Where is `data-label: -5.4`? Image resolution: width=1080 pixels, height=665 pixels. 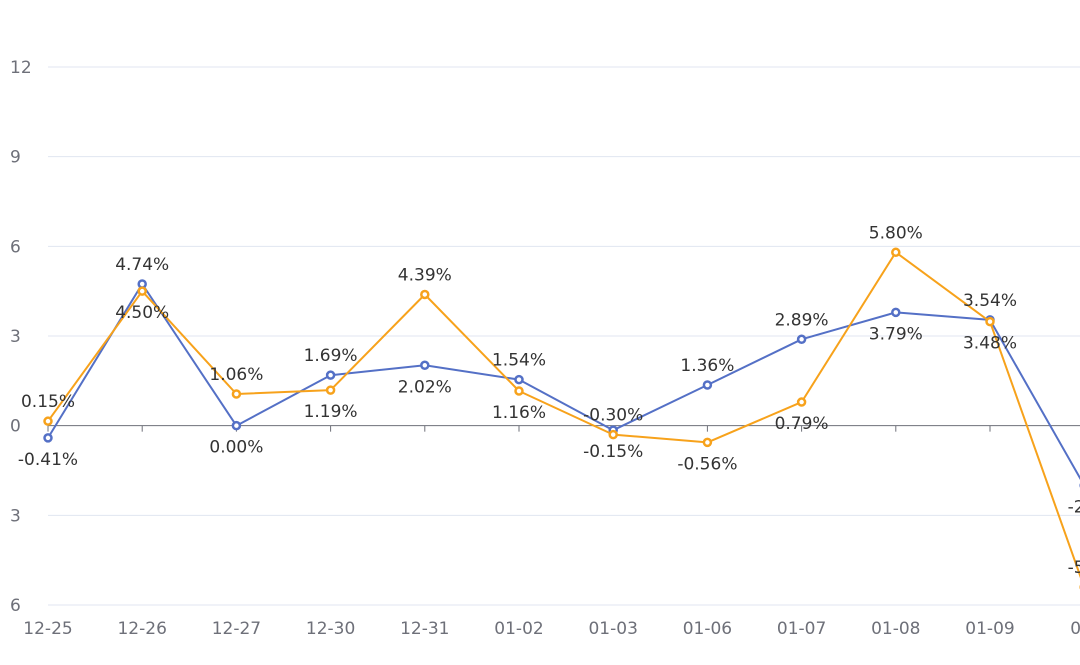
data-label: -5.4 is located at coordinates (1074, 568).